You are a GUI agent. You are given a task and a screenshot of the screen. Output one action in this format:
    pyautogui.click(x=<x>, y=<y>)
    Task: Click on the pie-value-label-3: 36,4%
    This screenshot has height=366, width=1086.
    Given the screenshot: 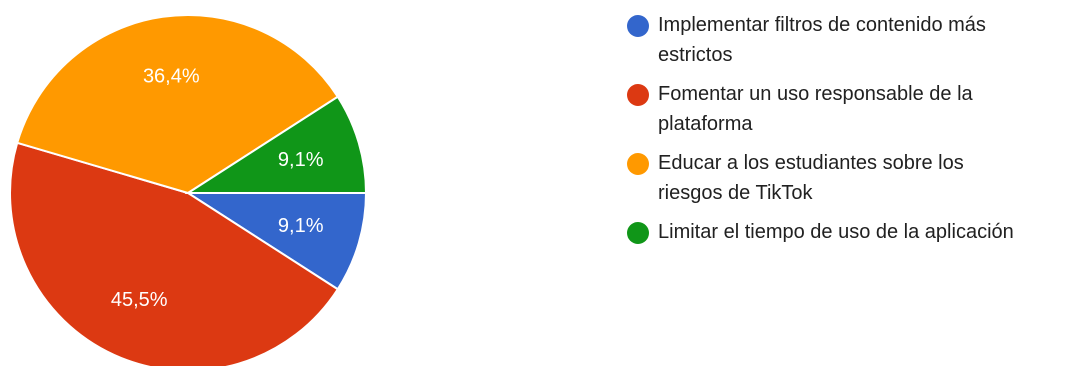 What is the action you would take?
    pyautogui.click(x=171, y=77)
    